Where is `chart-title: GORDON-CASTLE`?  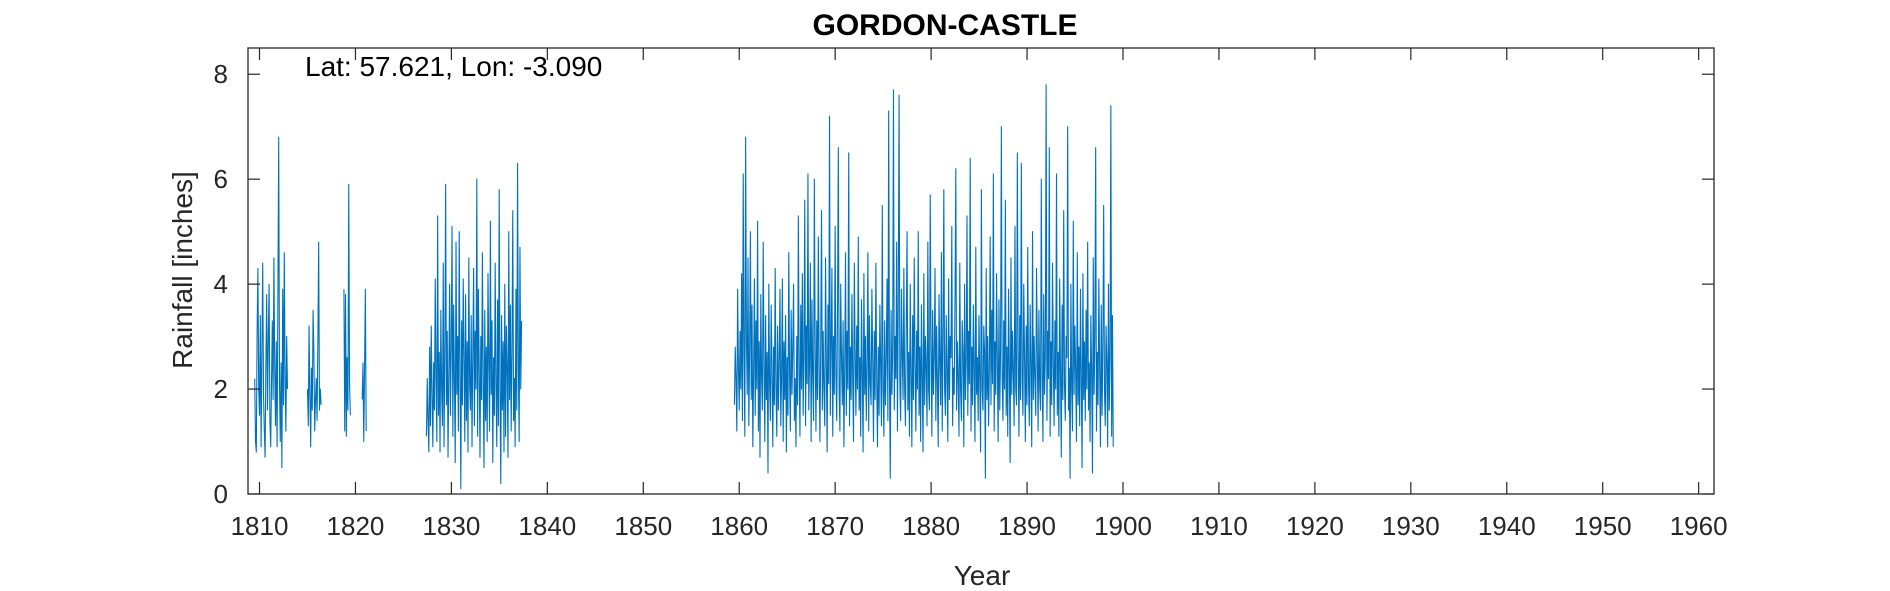 chart-title: GORDON-CASTLE is located at coordinates (945, 25).